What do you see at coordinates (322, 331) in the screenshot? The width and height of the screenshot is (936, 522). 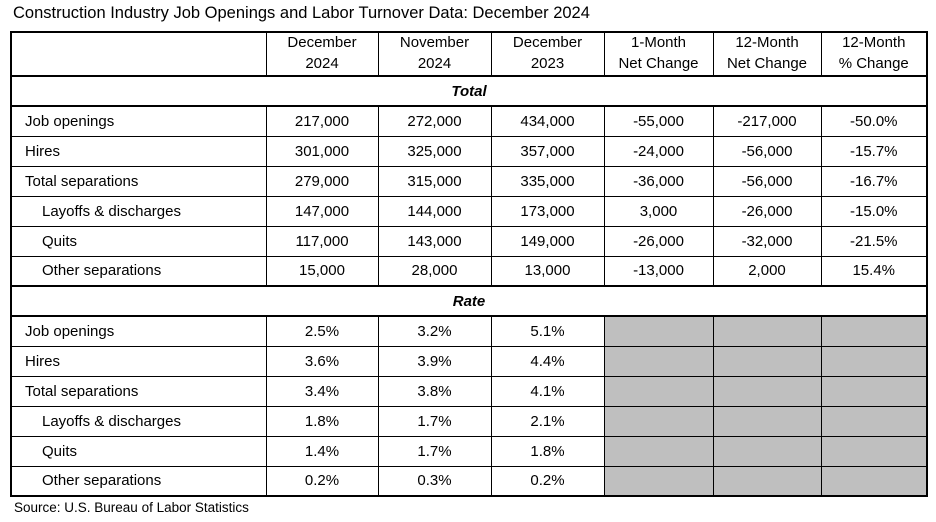 I see `cell: 2.5%` at bounding box center [322, 331].